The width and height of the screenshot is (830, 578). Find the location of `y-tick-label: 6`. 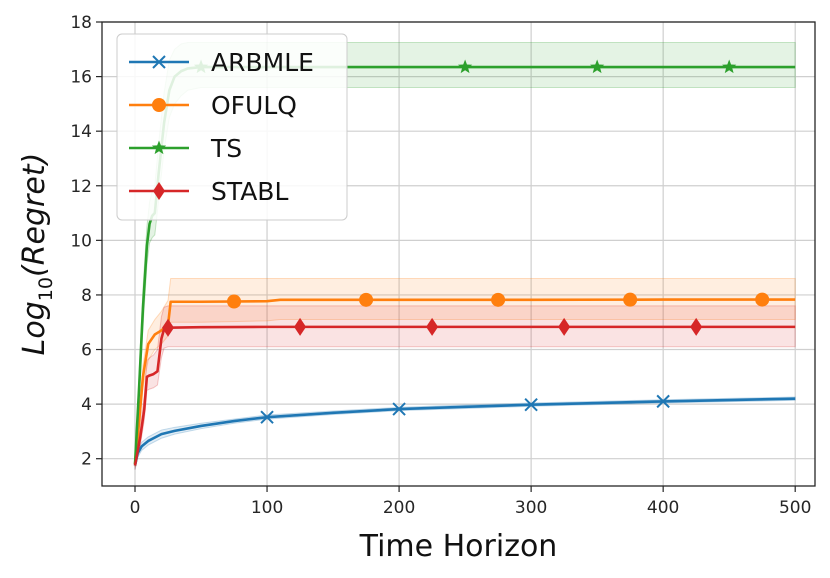

y-tick-label: 6 is located at coordinates (86, 351).